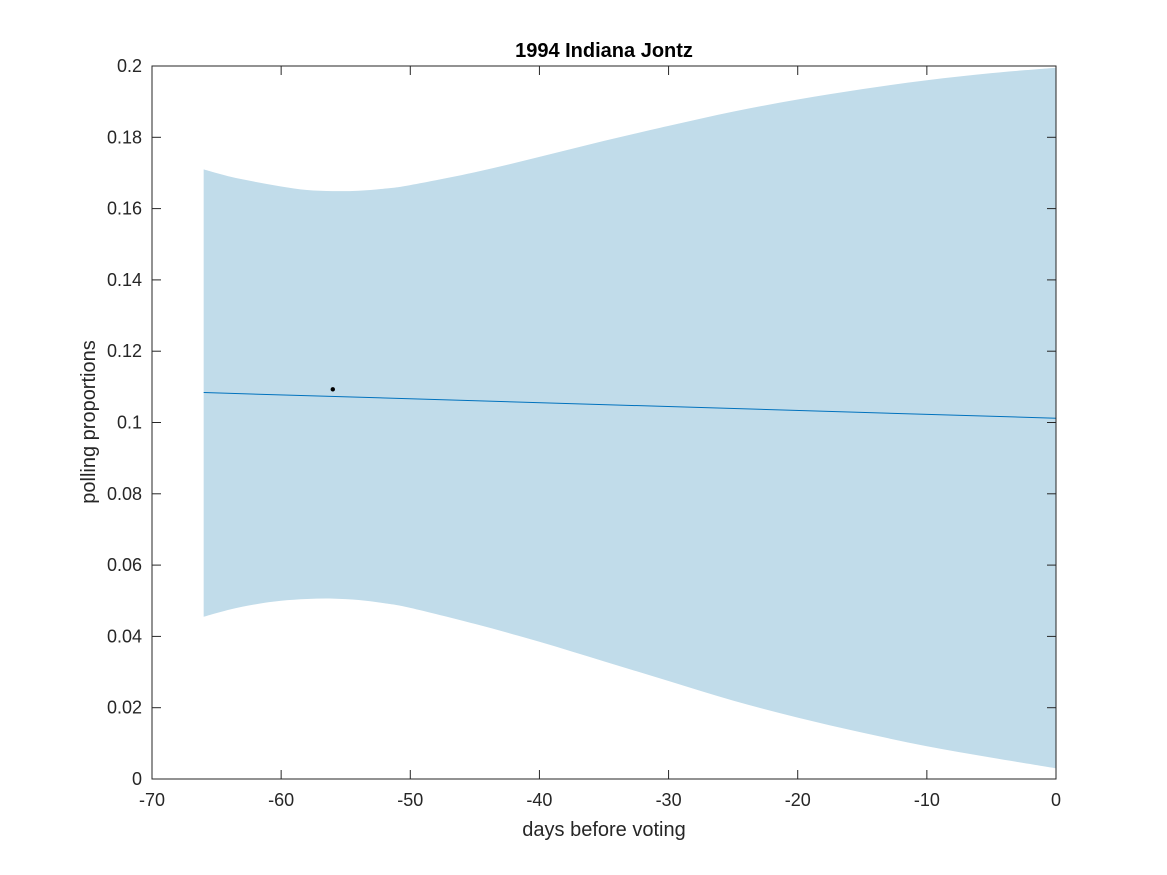  What do you see at coordinates (124, 636) in the screenshot?
I see `y-tick-label: 0.04` at bounding box center [124, 636].